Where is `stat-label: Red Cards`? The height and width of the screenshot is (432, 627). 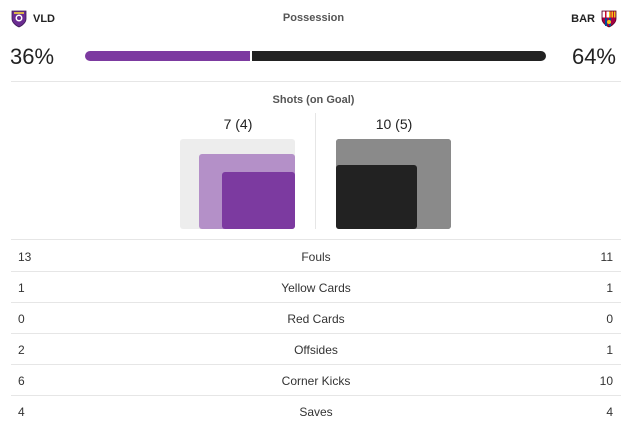
stat-label: Red Cards is located at coordinates (316, 319).